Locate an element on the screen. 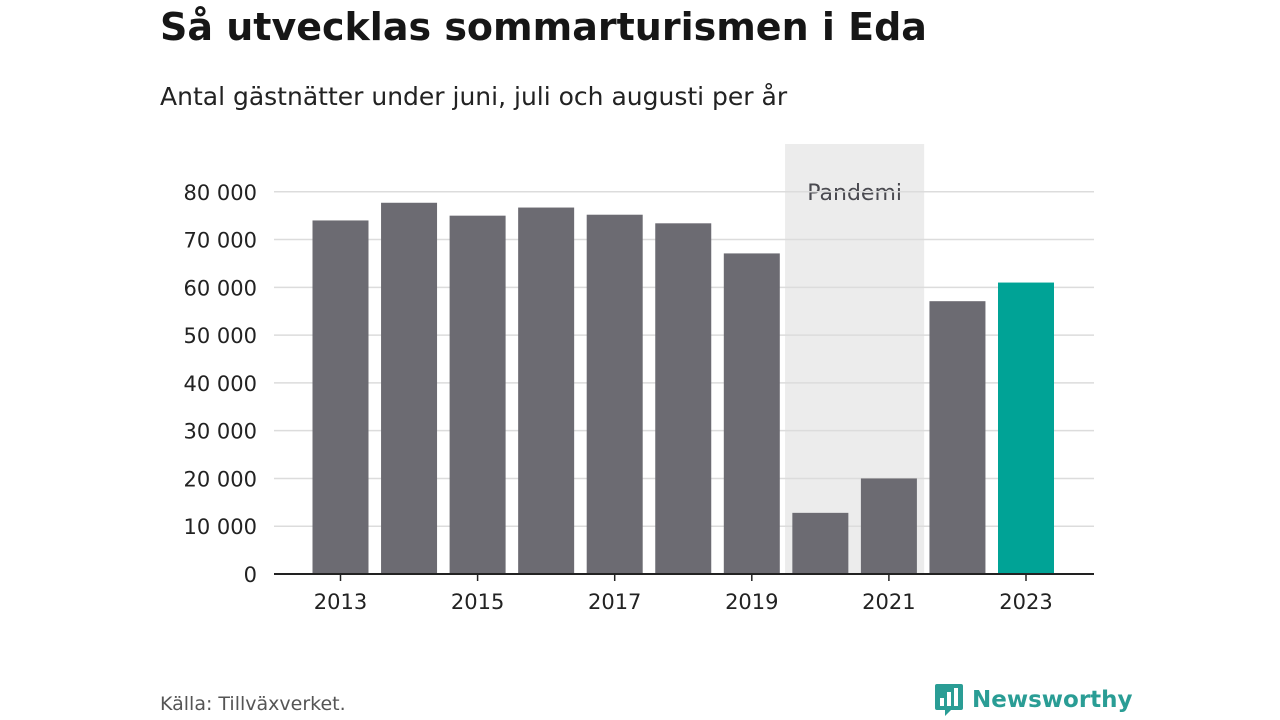  x-tick-label: 2019 is located at coordinates (751, 602).